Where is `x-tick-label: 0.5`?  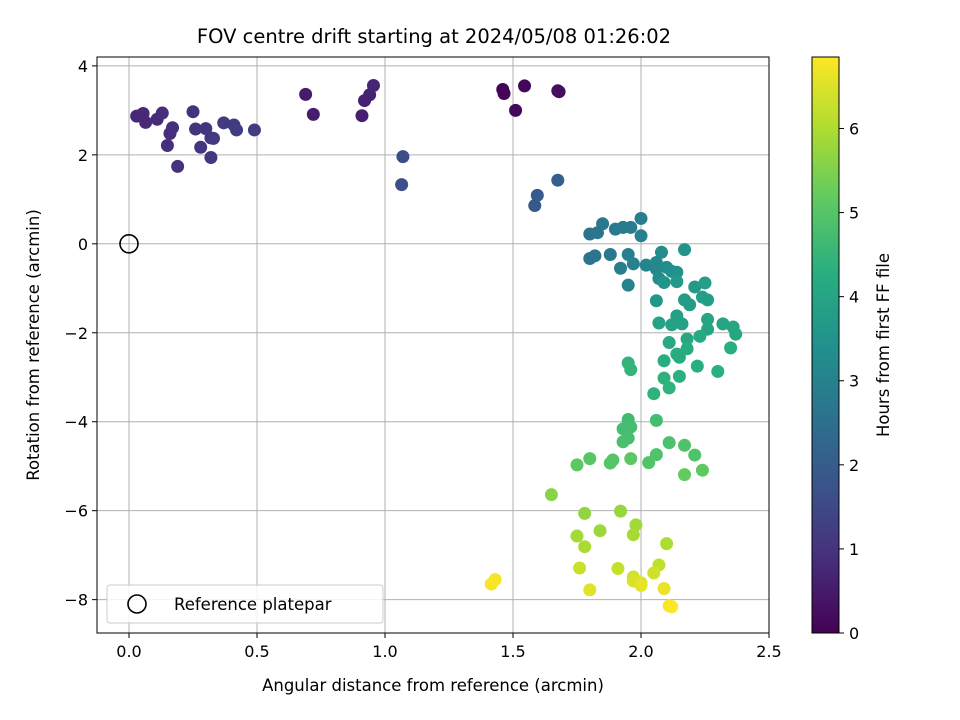
x-tick-label: 0.5 is located at coordinates (256, 651).